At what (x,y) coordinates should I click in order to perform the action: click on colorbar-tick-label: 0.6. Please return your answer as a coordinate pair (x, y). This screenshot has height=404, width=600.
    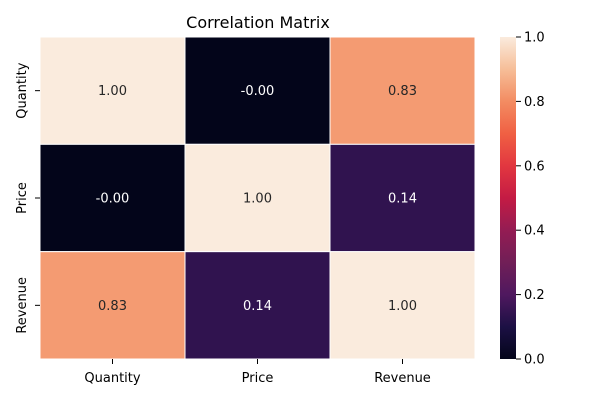
    Looking at the image, I should click on (534, 166).